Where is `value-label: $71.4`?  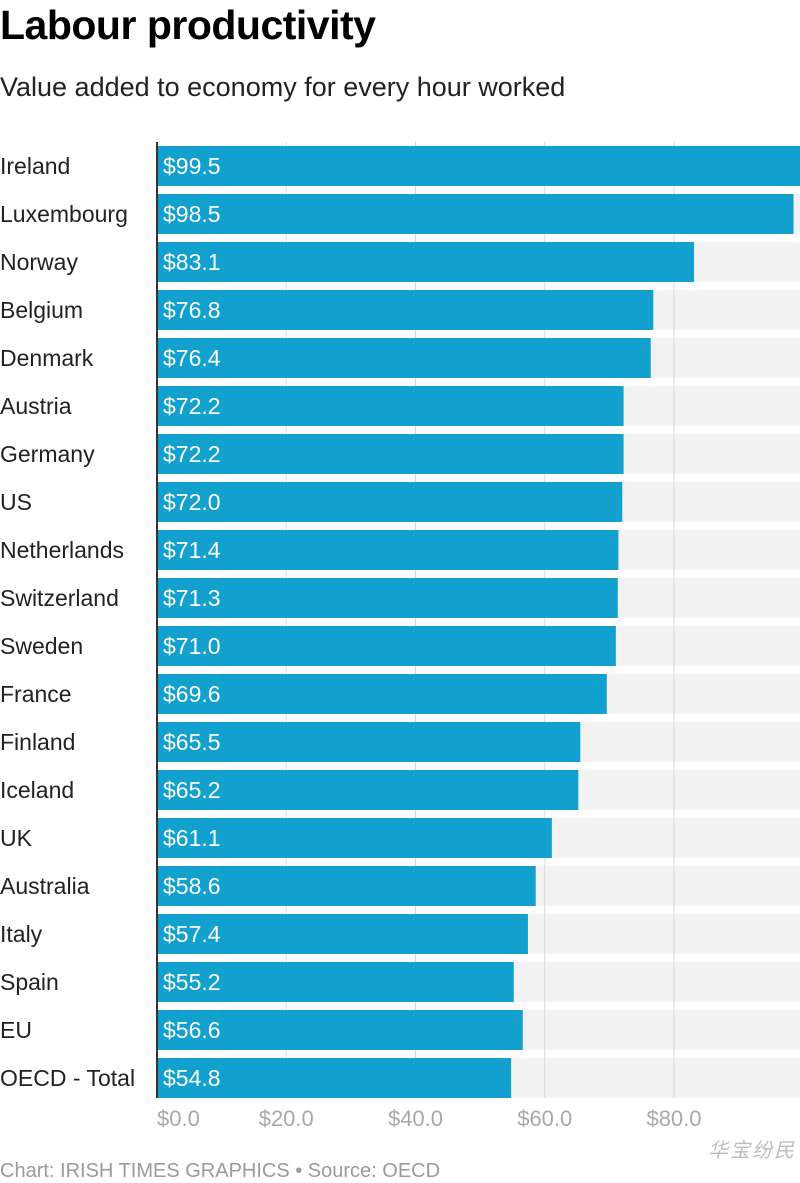 value-label: $71.4 is located at coordinates (192, 550).